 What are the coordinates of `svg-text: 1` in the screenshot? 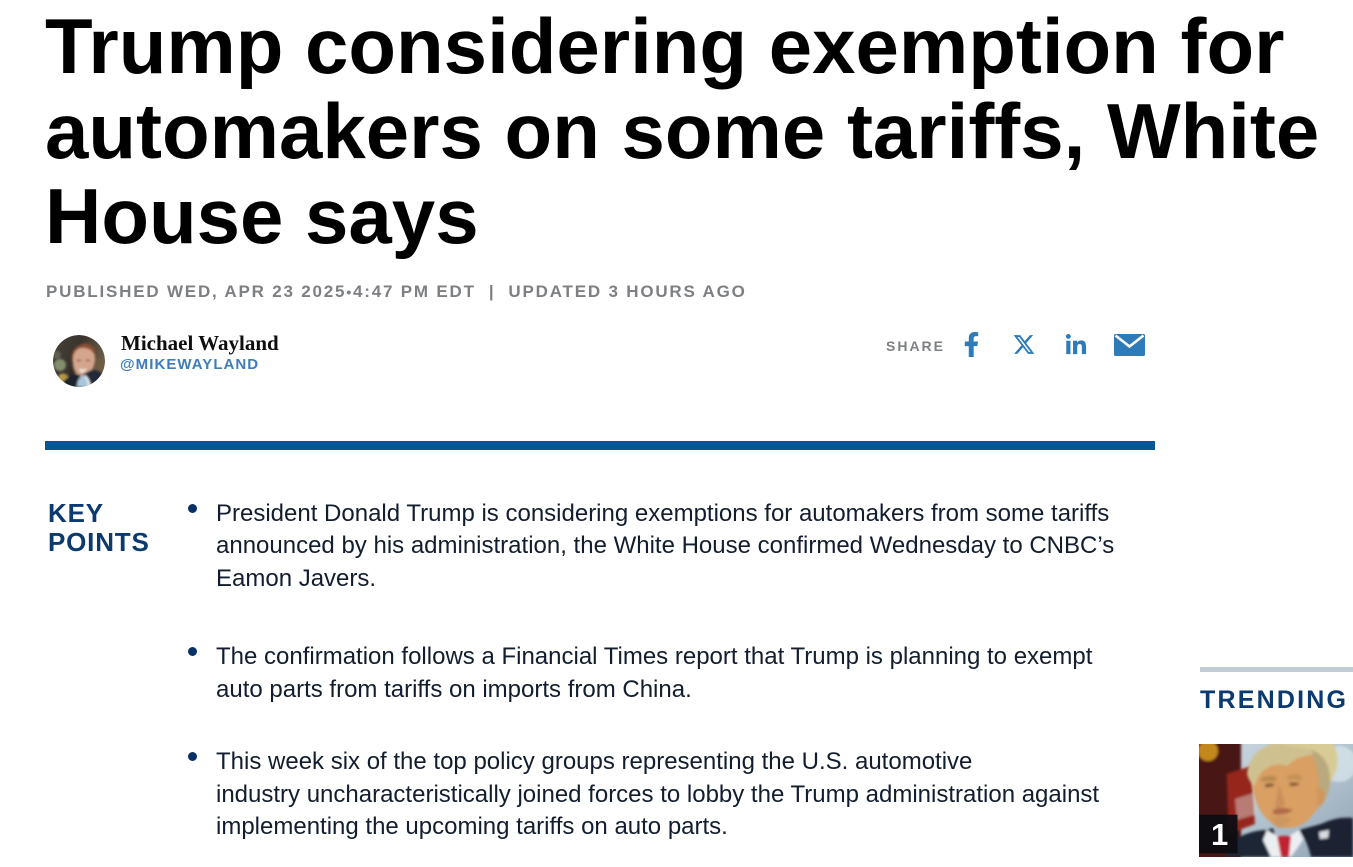 It's located at (1219, 834).